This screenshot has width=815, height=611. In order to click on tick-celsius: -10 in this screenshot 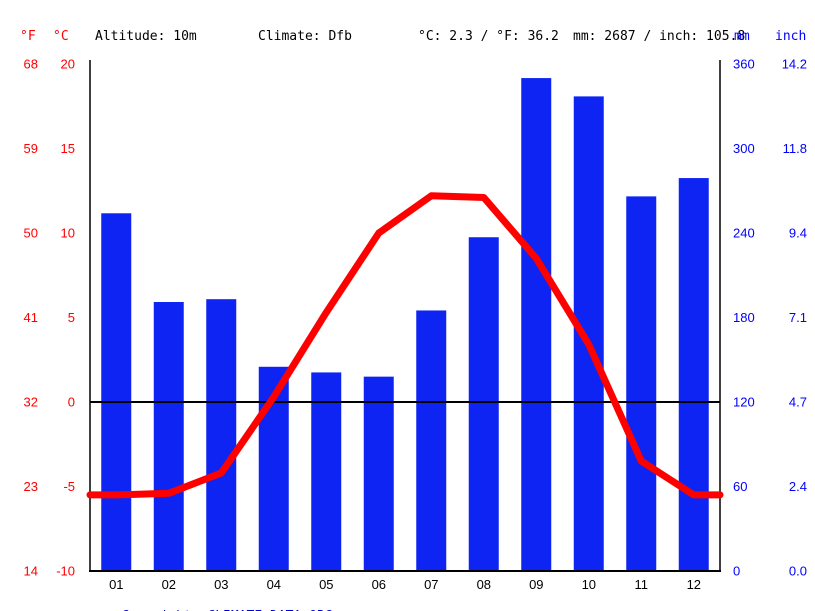, I will do `click(65, 571)`.